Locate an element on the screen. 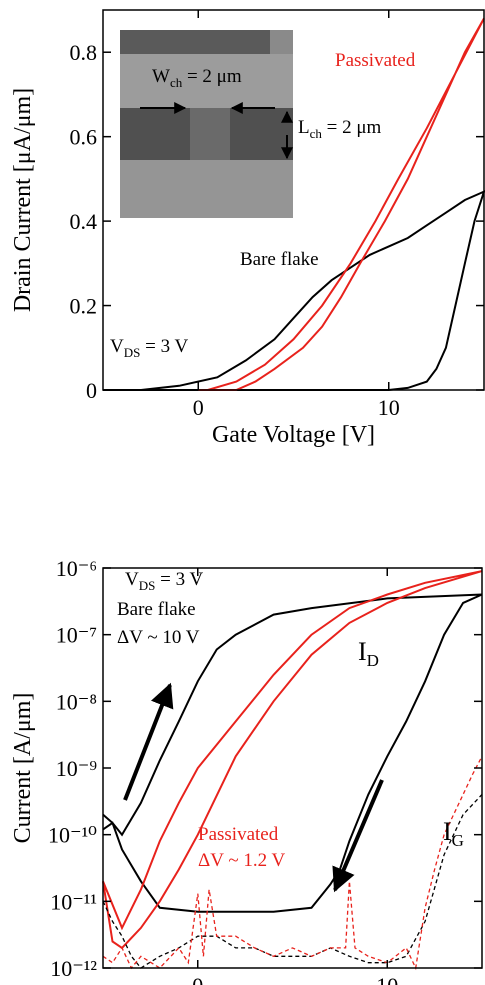  y-tick-label: 10⁻⁷ is located at coordinates (76, 635).